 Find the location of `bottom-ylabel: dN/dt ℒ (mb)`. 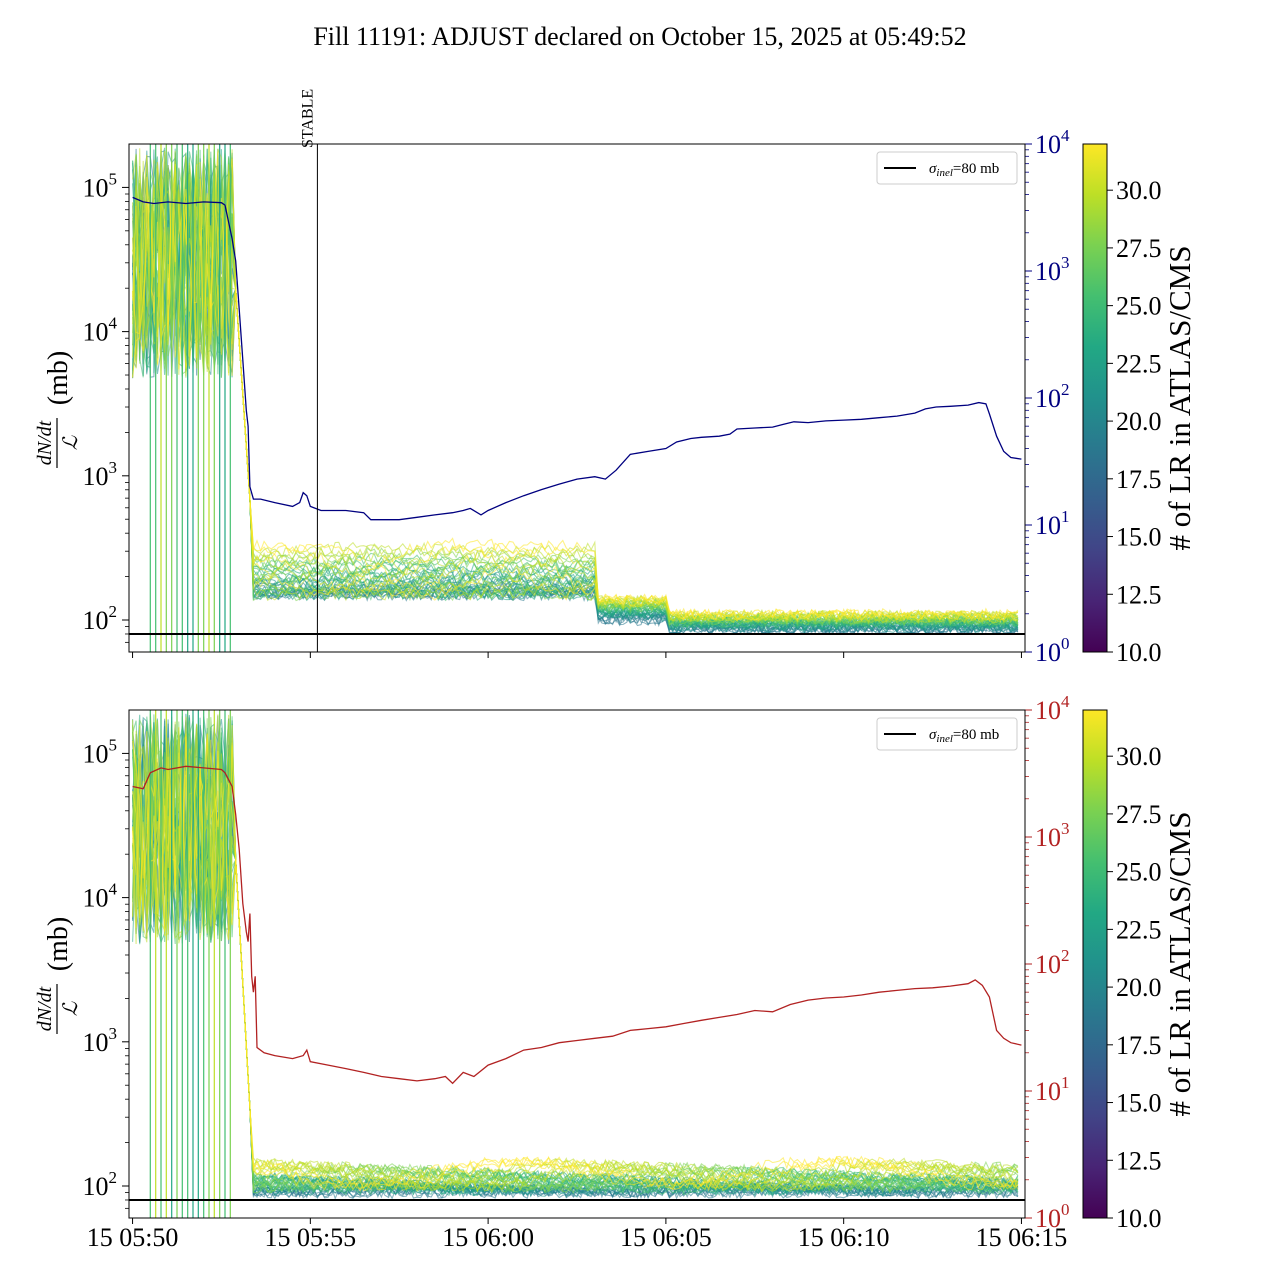

bottom-ylabel: dN/dt ℒ (mb) is located at coordinates (58, 975).